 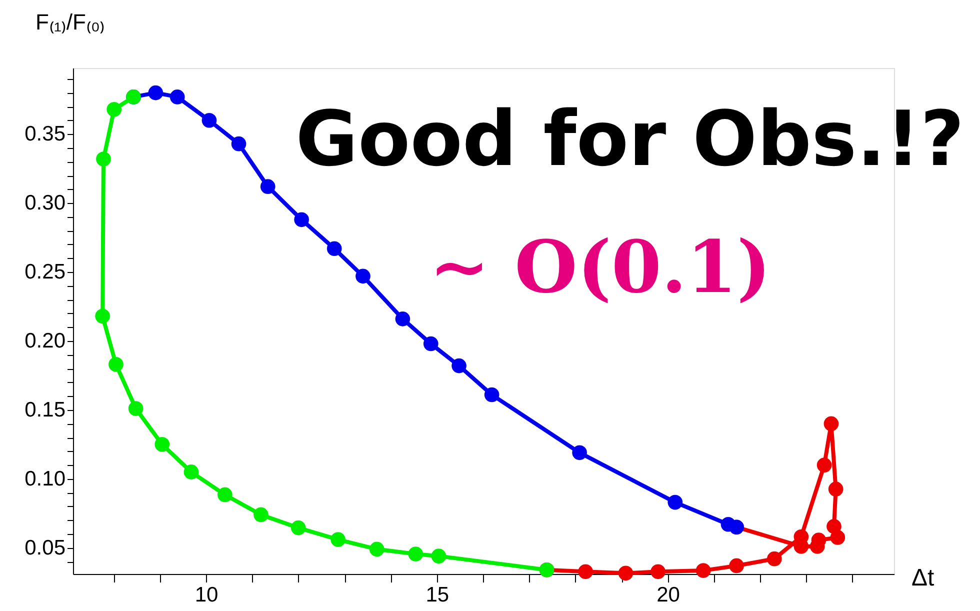 I want to click on x-axis-title: Δt, so click(x=923, y=578).